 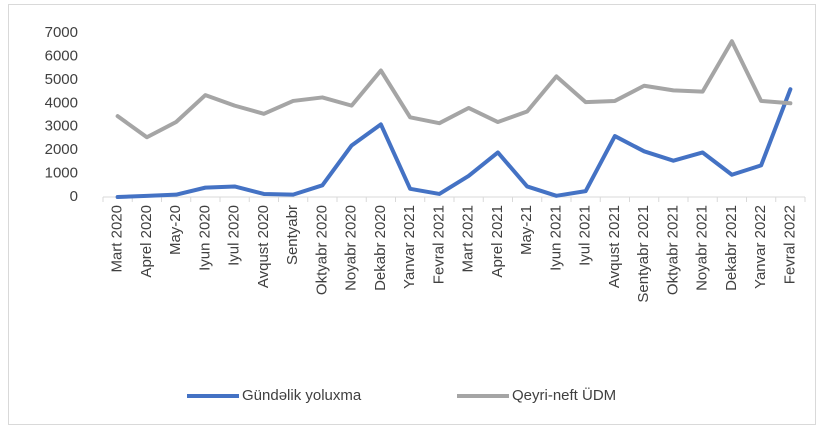 I want to click on x-tick-label: Mart 2021, so click(x=468, y=239).